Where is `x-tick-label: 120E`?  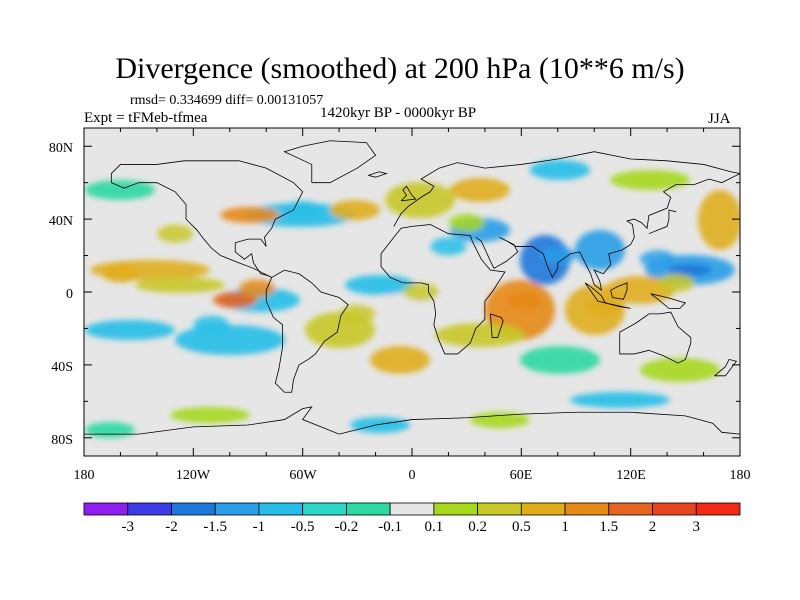
x-tick-label: 120E is located at coordinates (631, 475).